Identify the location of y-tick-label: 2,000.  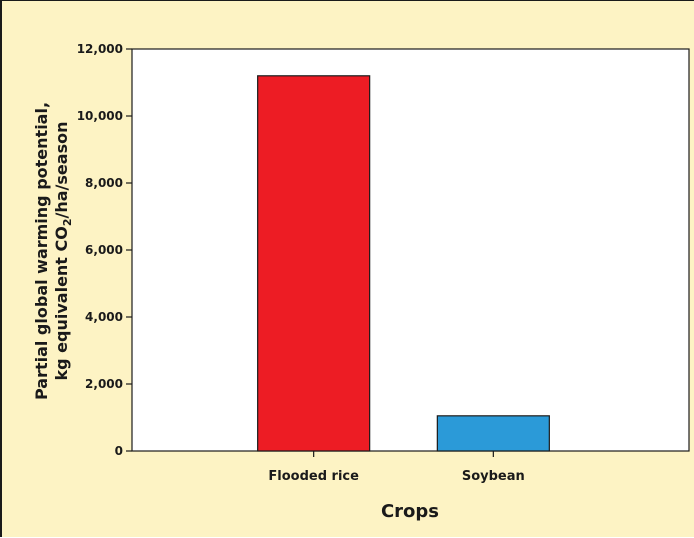
(104, 384).